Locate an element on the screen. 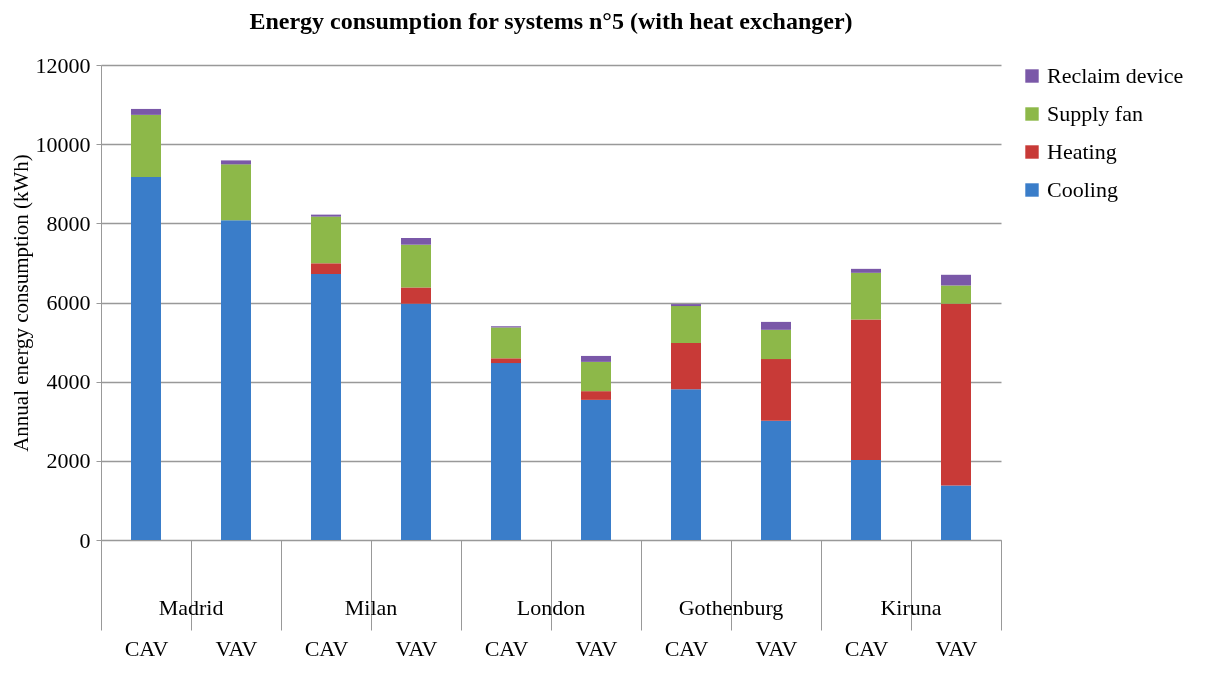 The image size is (1214, 689). text: Gothenburg is located at coordinates (731, 607).